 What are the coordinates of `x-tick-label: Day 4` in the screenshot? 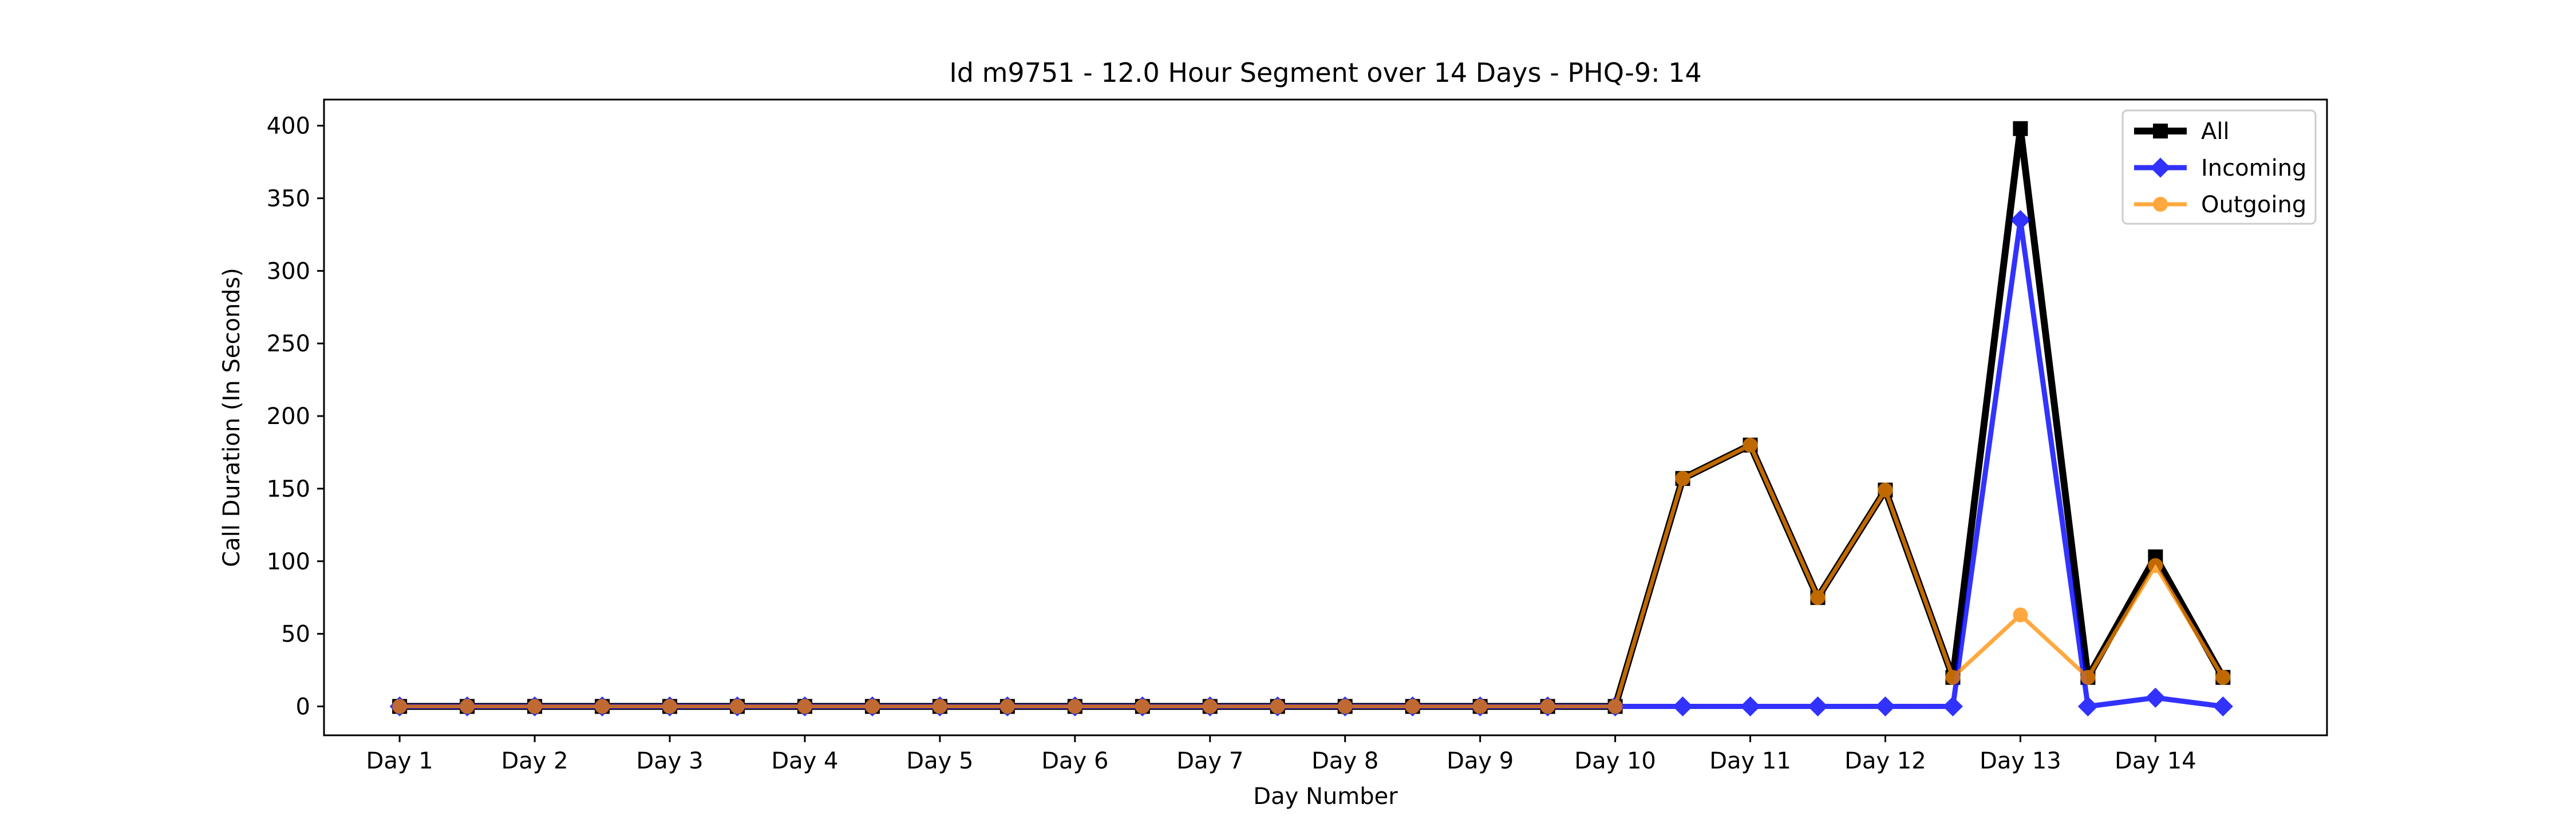 It's located at (804, 761).